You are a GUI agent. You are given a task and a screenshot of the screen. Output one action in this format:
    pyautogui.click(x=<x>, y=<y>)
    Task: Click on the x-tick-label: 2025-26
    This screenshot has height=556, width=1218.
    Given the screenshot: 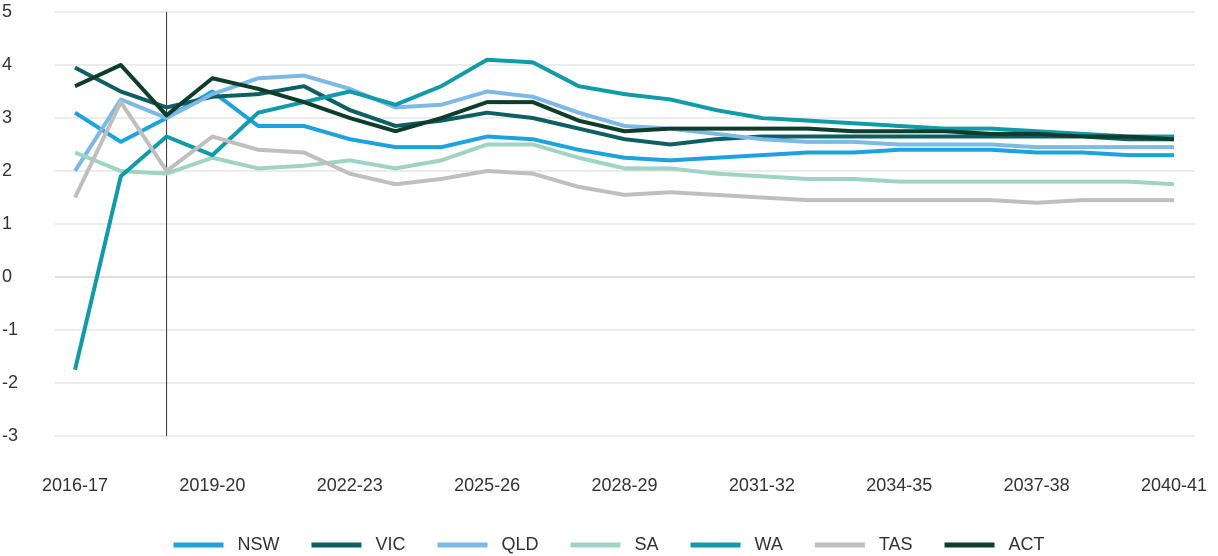 What is the action you would take?
    pyautogui.click(x=487, y=485)
    